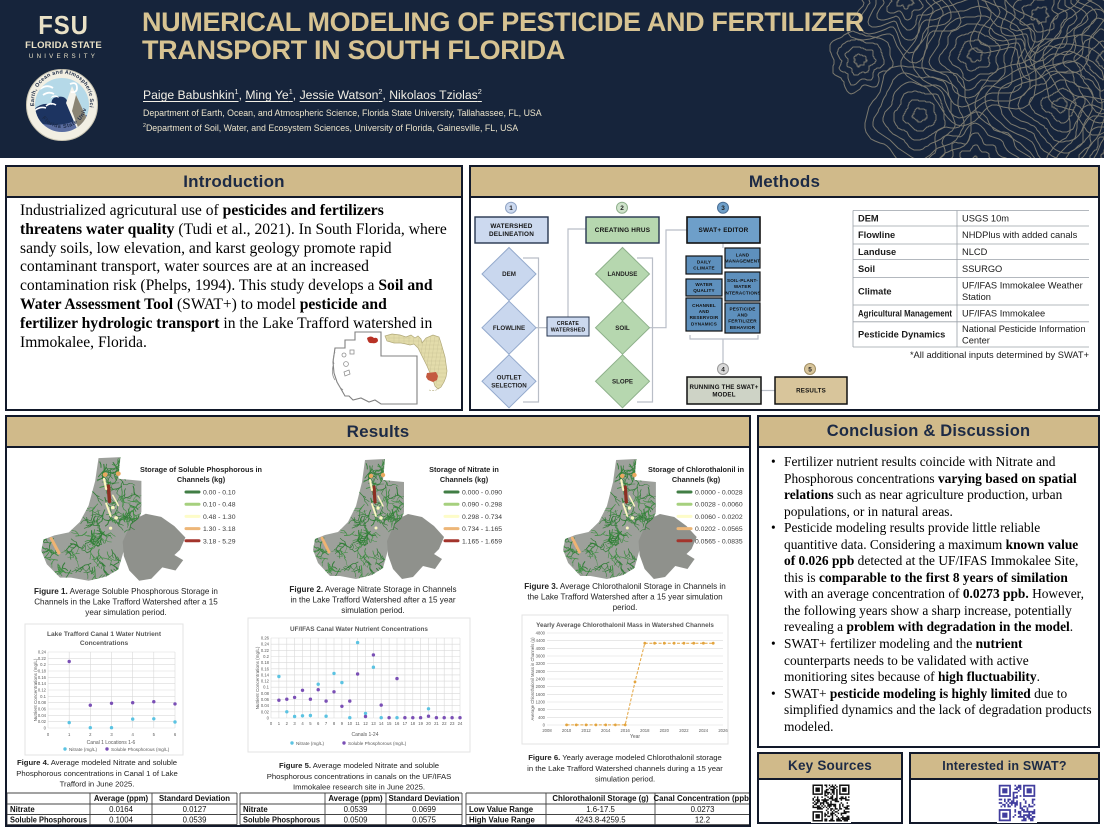 The width and height of the screenshot is (1104, 830). What do you see at coordinates (719, 529) in the screenshot?
I see `svg-text: 0.0202 - 0.0565` at bounding box center [719, 529].